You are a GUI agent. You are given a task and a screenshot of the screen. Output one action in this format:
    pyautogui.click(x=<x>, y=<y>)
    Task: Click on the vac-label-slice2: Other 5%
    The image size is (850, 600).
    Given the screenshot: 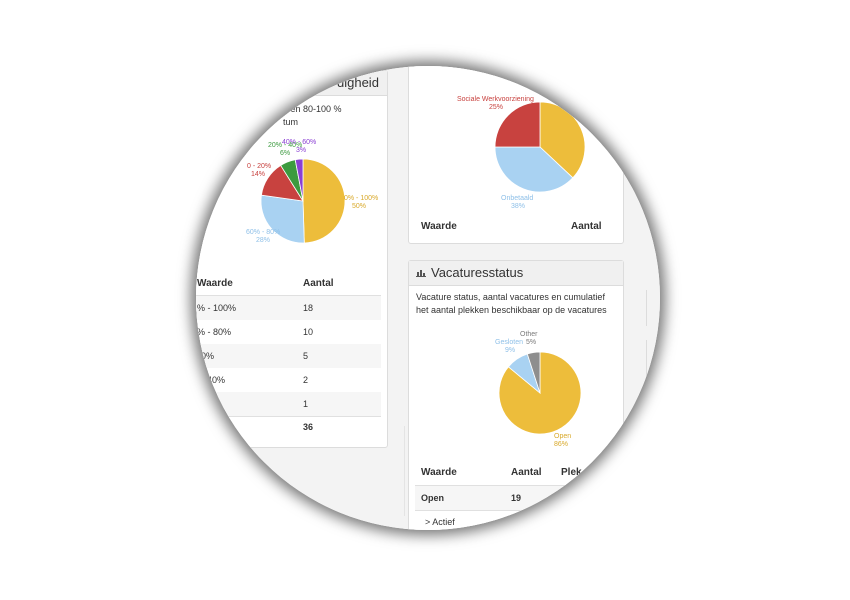 What is the action you would take?
    pyautogui.click(x=529, y=339)
    